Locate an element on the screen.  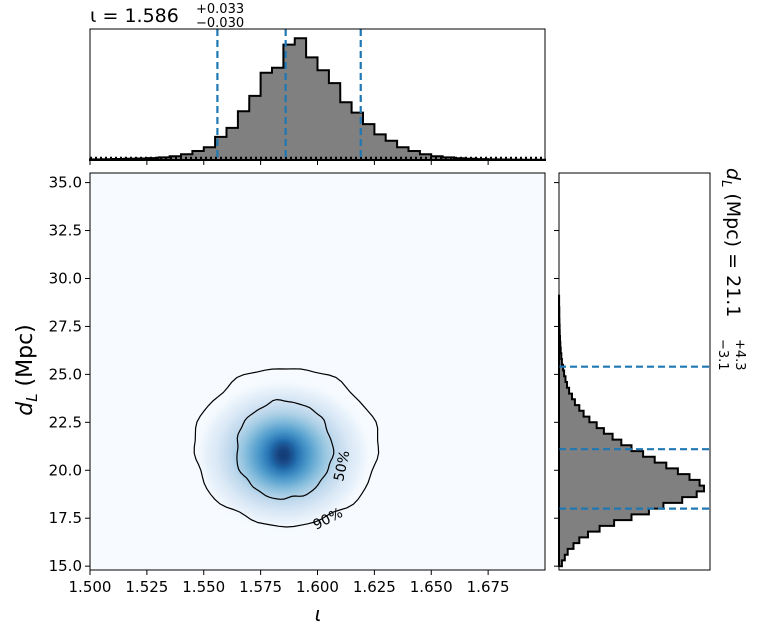
right-histogram-title: dL (Mpc) = 21.1 +4.3 −3.1 is located at coordinates (731, 269).